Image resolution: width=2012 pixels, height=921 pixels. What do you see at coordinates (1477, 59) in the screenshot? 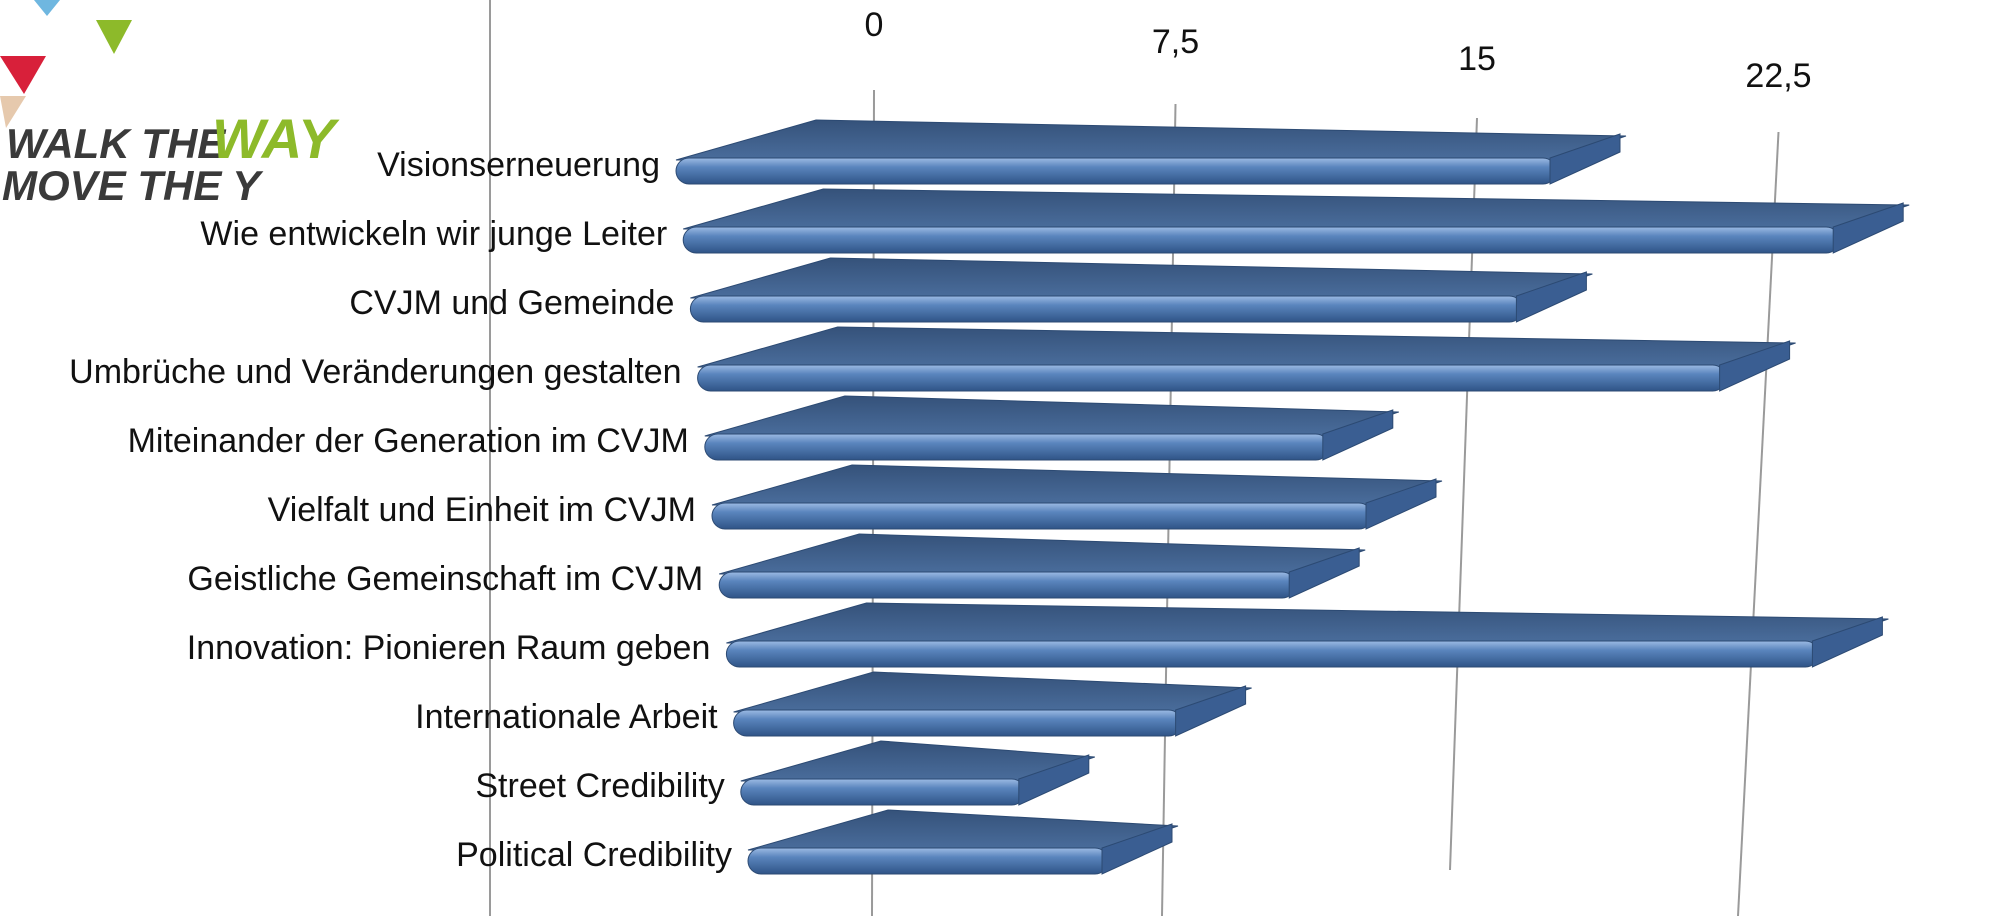
I see `x-tick-label-2: 15` at bounding box center [1477, 59].